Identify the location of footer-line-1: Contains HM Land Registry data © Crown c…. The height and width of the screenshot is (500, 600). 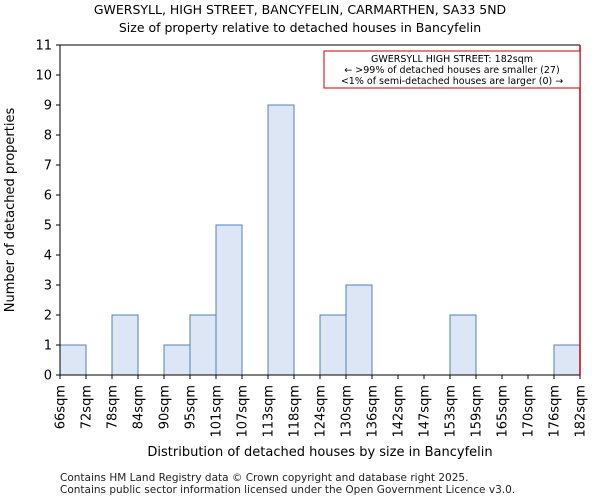
(264, 478).